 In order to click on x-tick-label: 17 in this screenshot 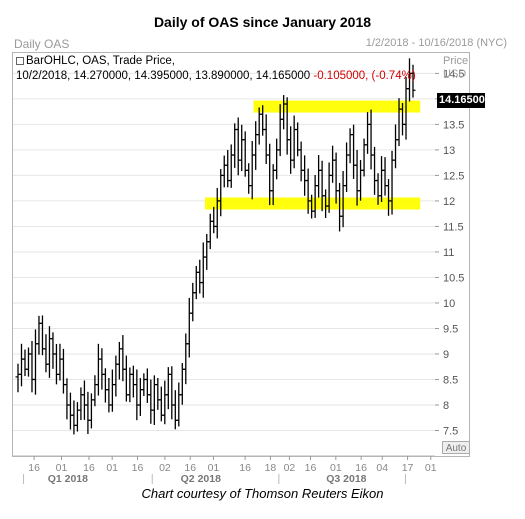, I will do `click(408, 468)`.